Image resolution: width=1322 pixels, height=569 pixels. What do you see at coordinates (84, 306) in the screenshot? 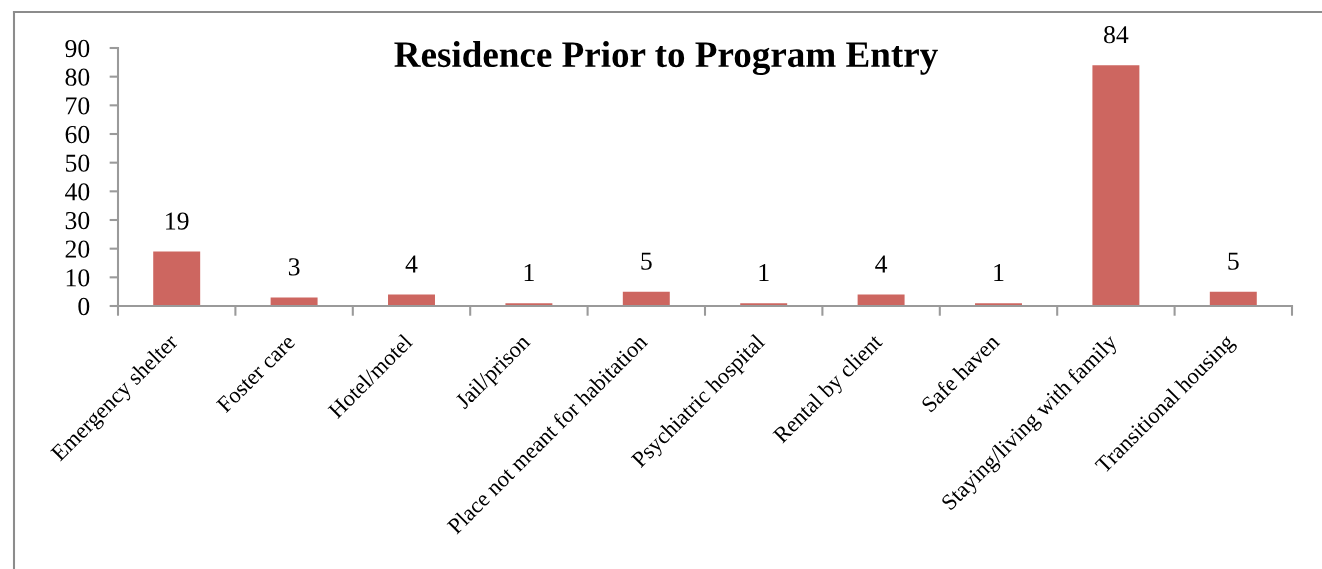
I see `y-tick-label: 0` at bounding box center [84, 306].